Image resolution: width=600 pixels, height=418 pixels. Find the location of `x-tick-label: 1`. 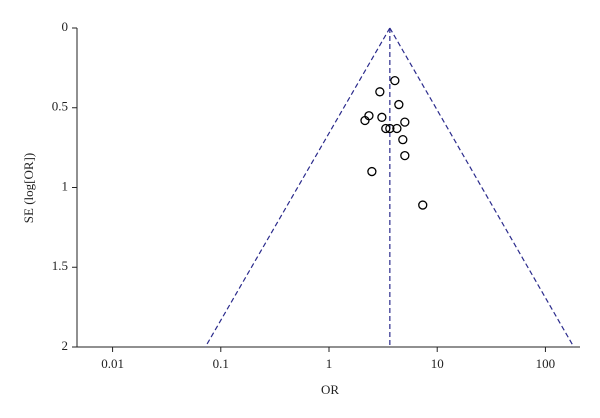

x-tick-label: 1 is located at coordinates (329, 363).